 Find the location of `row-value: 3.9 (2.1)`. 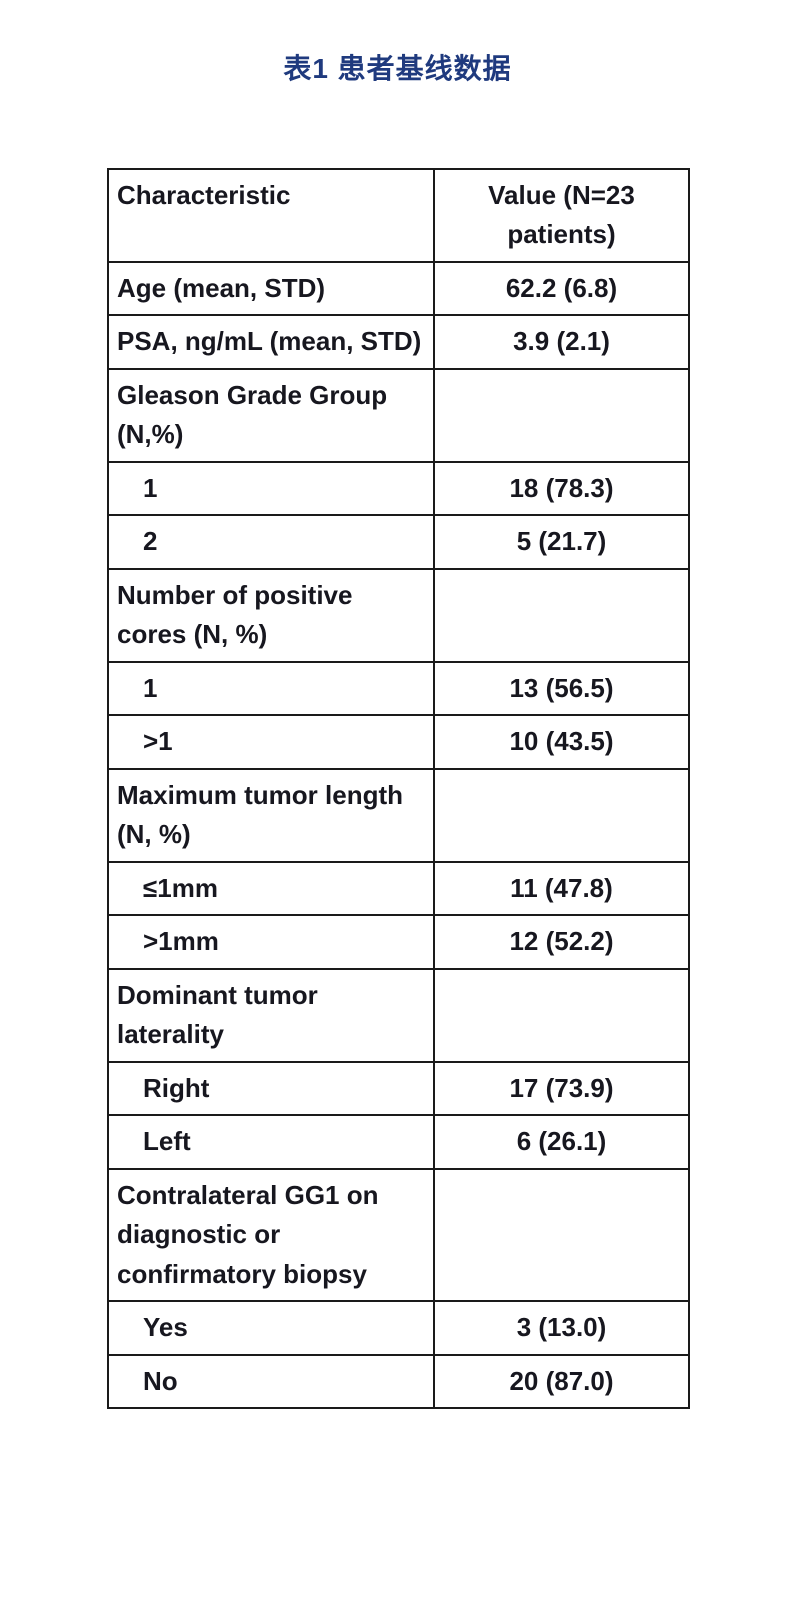

row-value: 3.9 (2.1) is located at coordinates (561, 342).